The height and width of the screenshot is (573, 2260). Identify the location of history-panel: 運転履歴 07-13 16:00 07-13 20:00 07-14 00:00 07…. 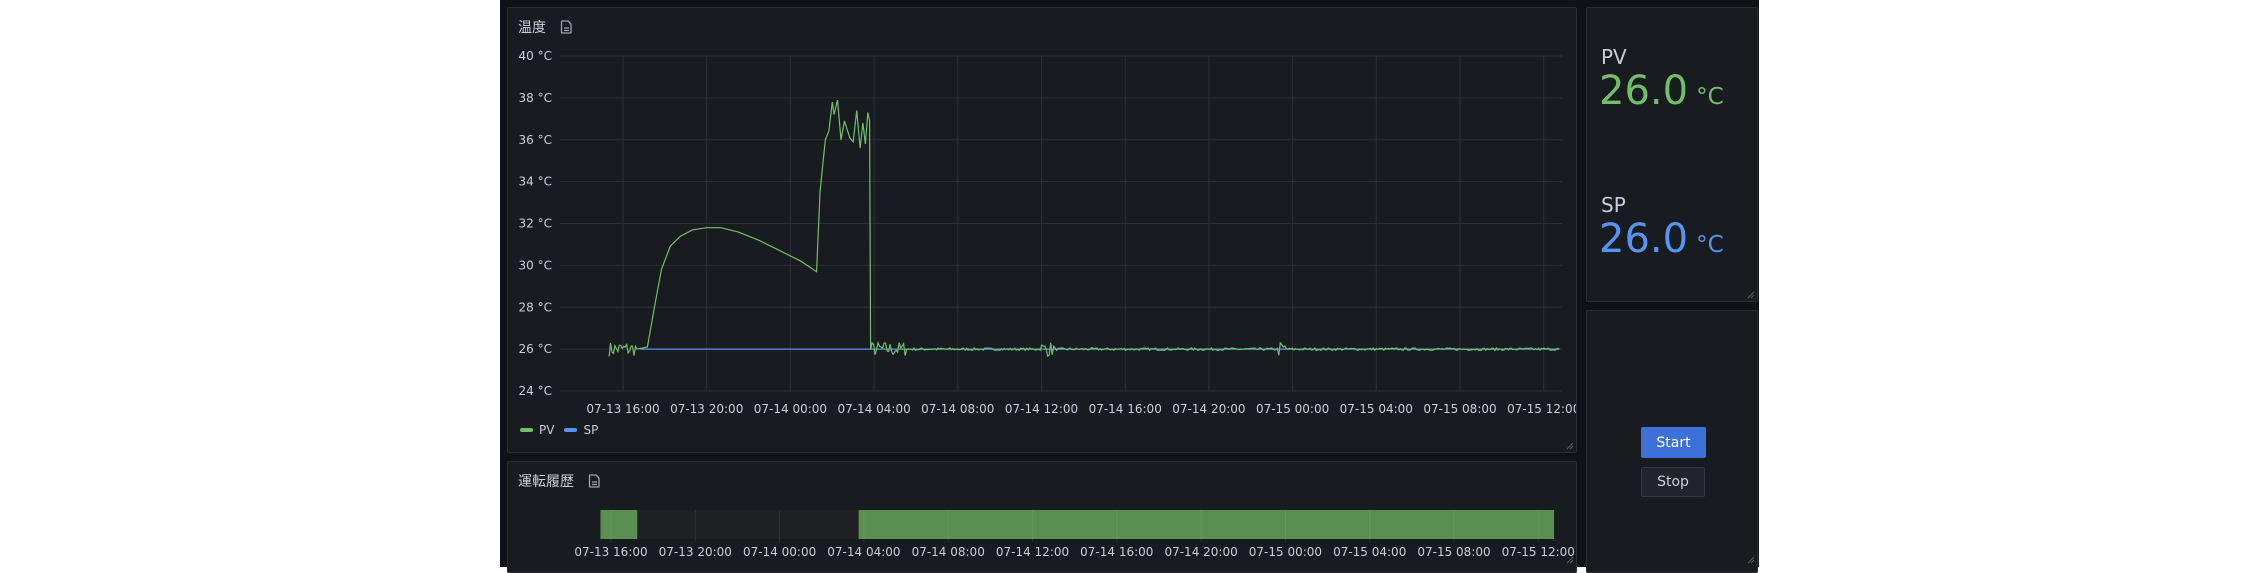
(1042, 517).